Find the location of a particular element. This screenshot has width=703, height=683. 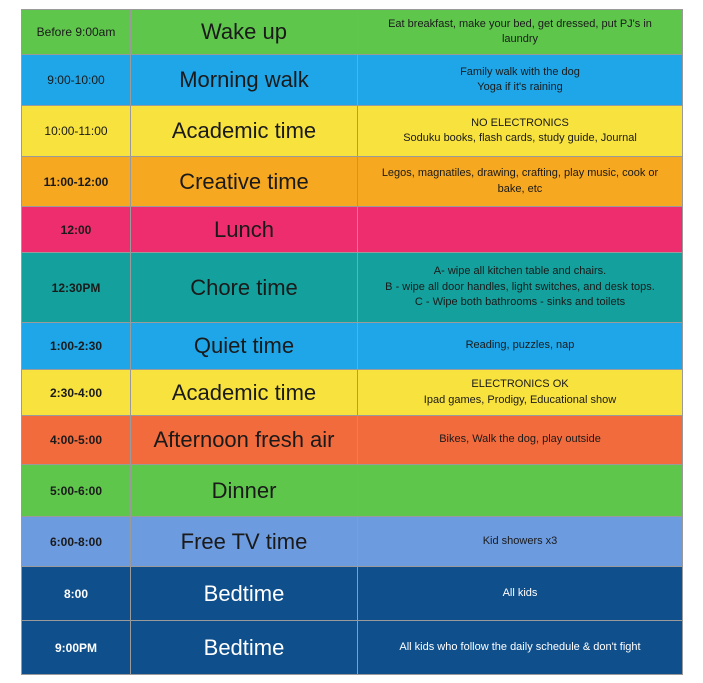

note-line: Family walk with the dog is located at coordinates (520, 71).